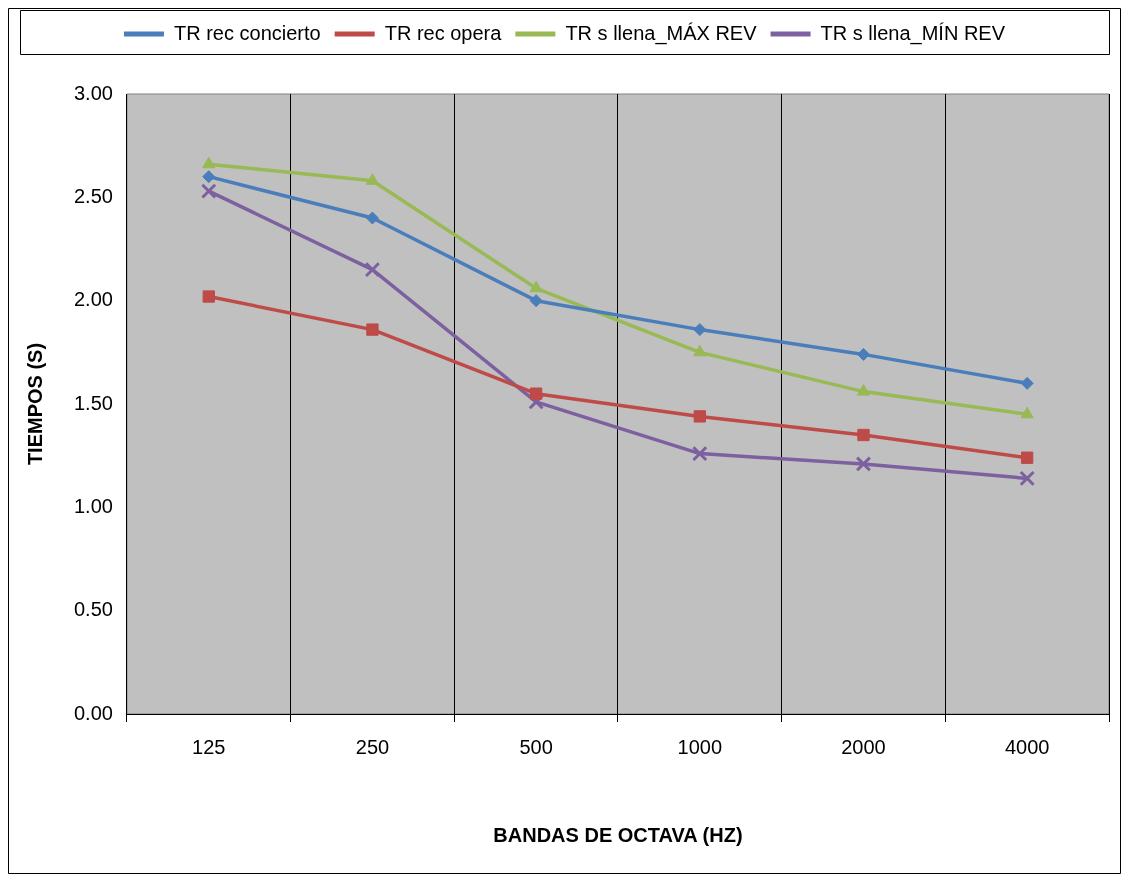 The width and height of the screenshot is (1129, 882). What do you see at coordinates (93, 712) in the screenshot?
I see `y-tick-label: 0.00` at bounding box center [93, 712].